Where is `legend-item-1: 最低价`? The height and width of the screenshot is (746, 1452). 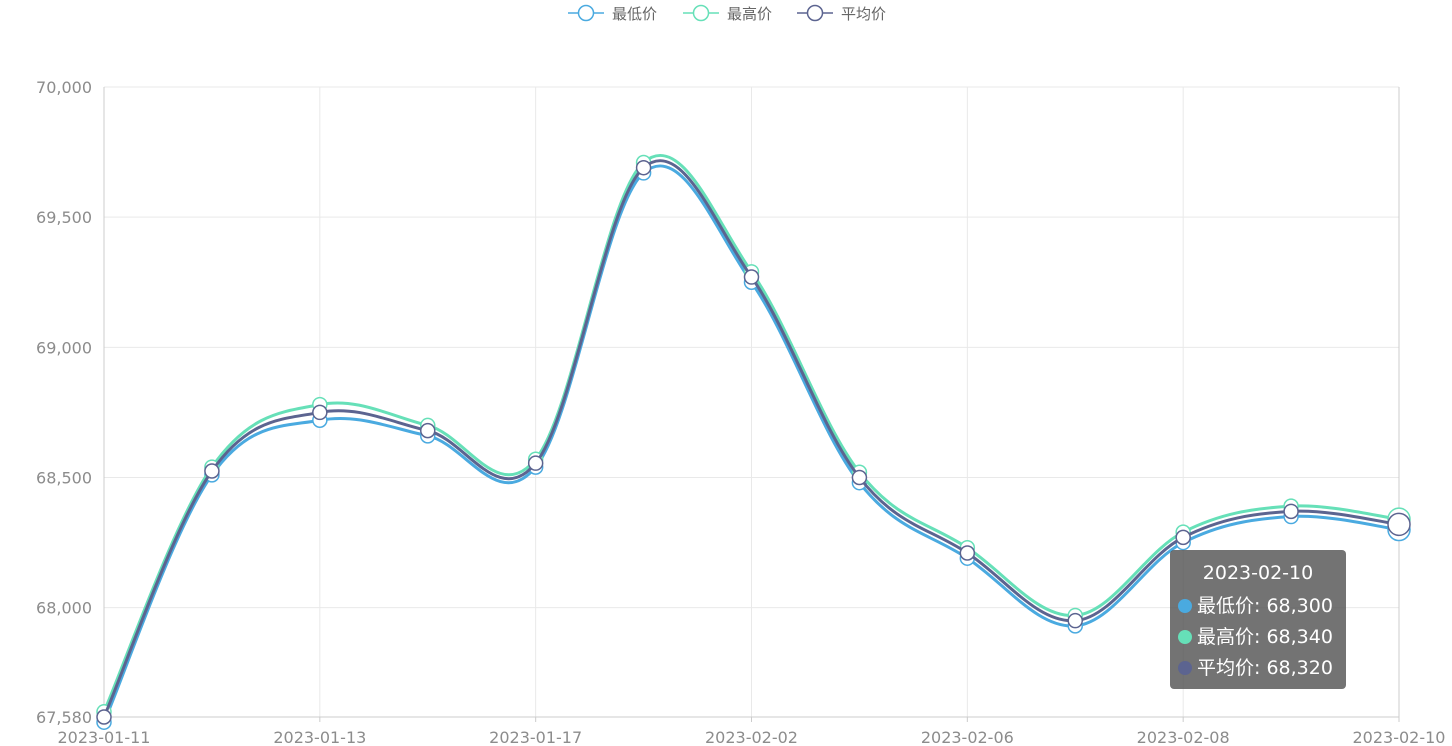 legend-item-1: 最低价 is located at coordinates (612, 13).